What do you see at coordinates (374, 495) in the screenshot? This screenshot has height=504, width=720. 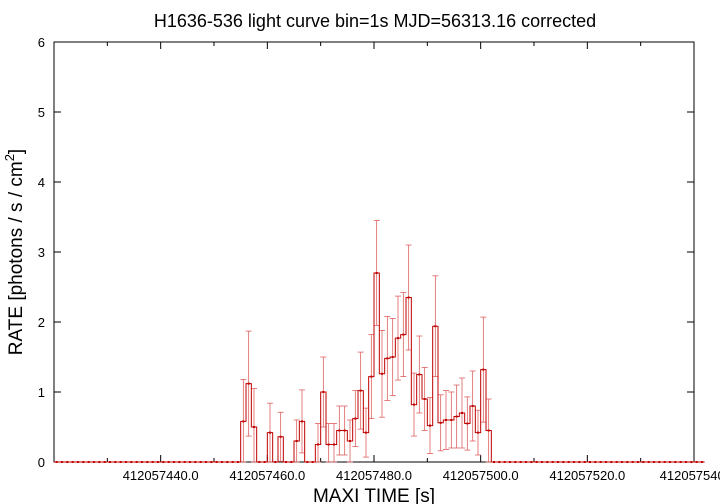 I see `x-axis-label: MAXI TIME [s]` at bounding box center [374, 495].